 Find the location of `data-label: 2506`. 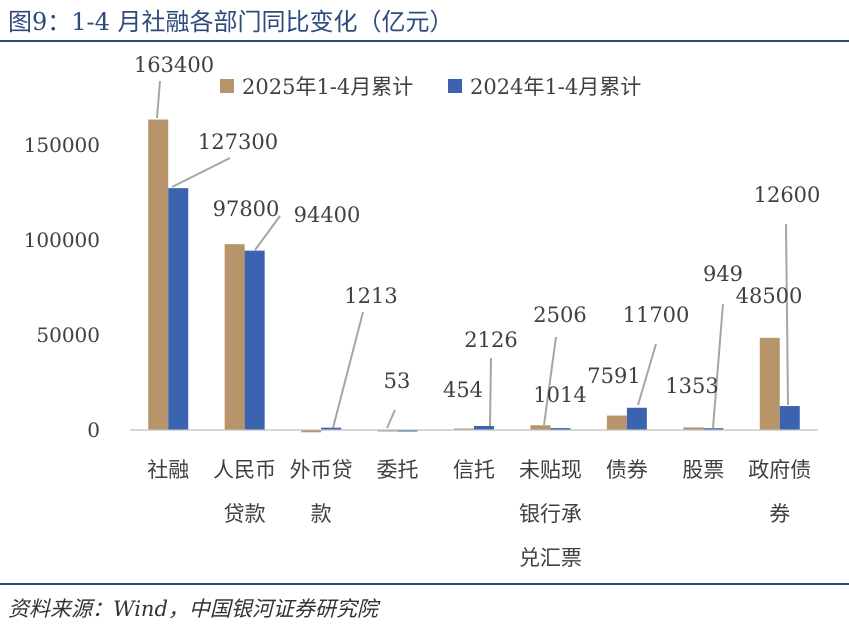

data-label: 2506 is located at coordinates (559, 315).